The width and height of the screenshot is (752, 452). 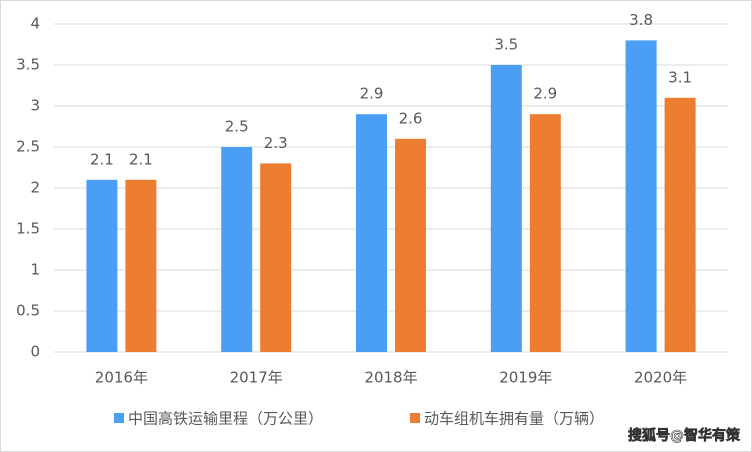 I want to click on y-tick-label: 4, so click(x=35, y=24).